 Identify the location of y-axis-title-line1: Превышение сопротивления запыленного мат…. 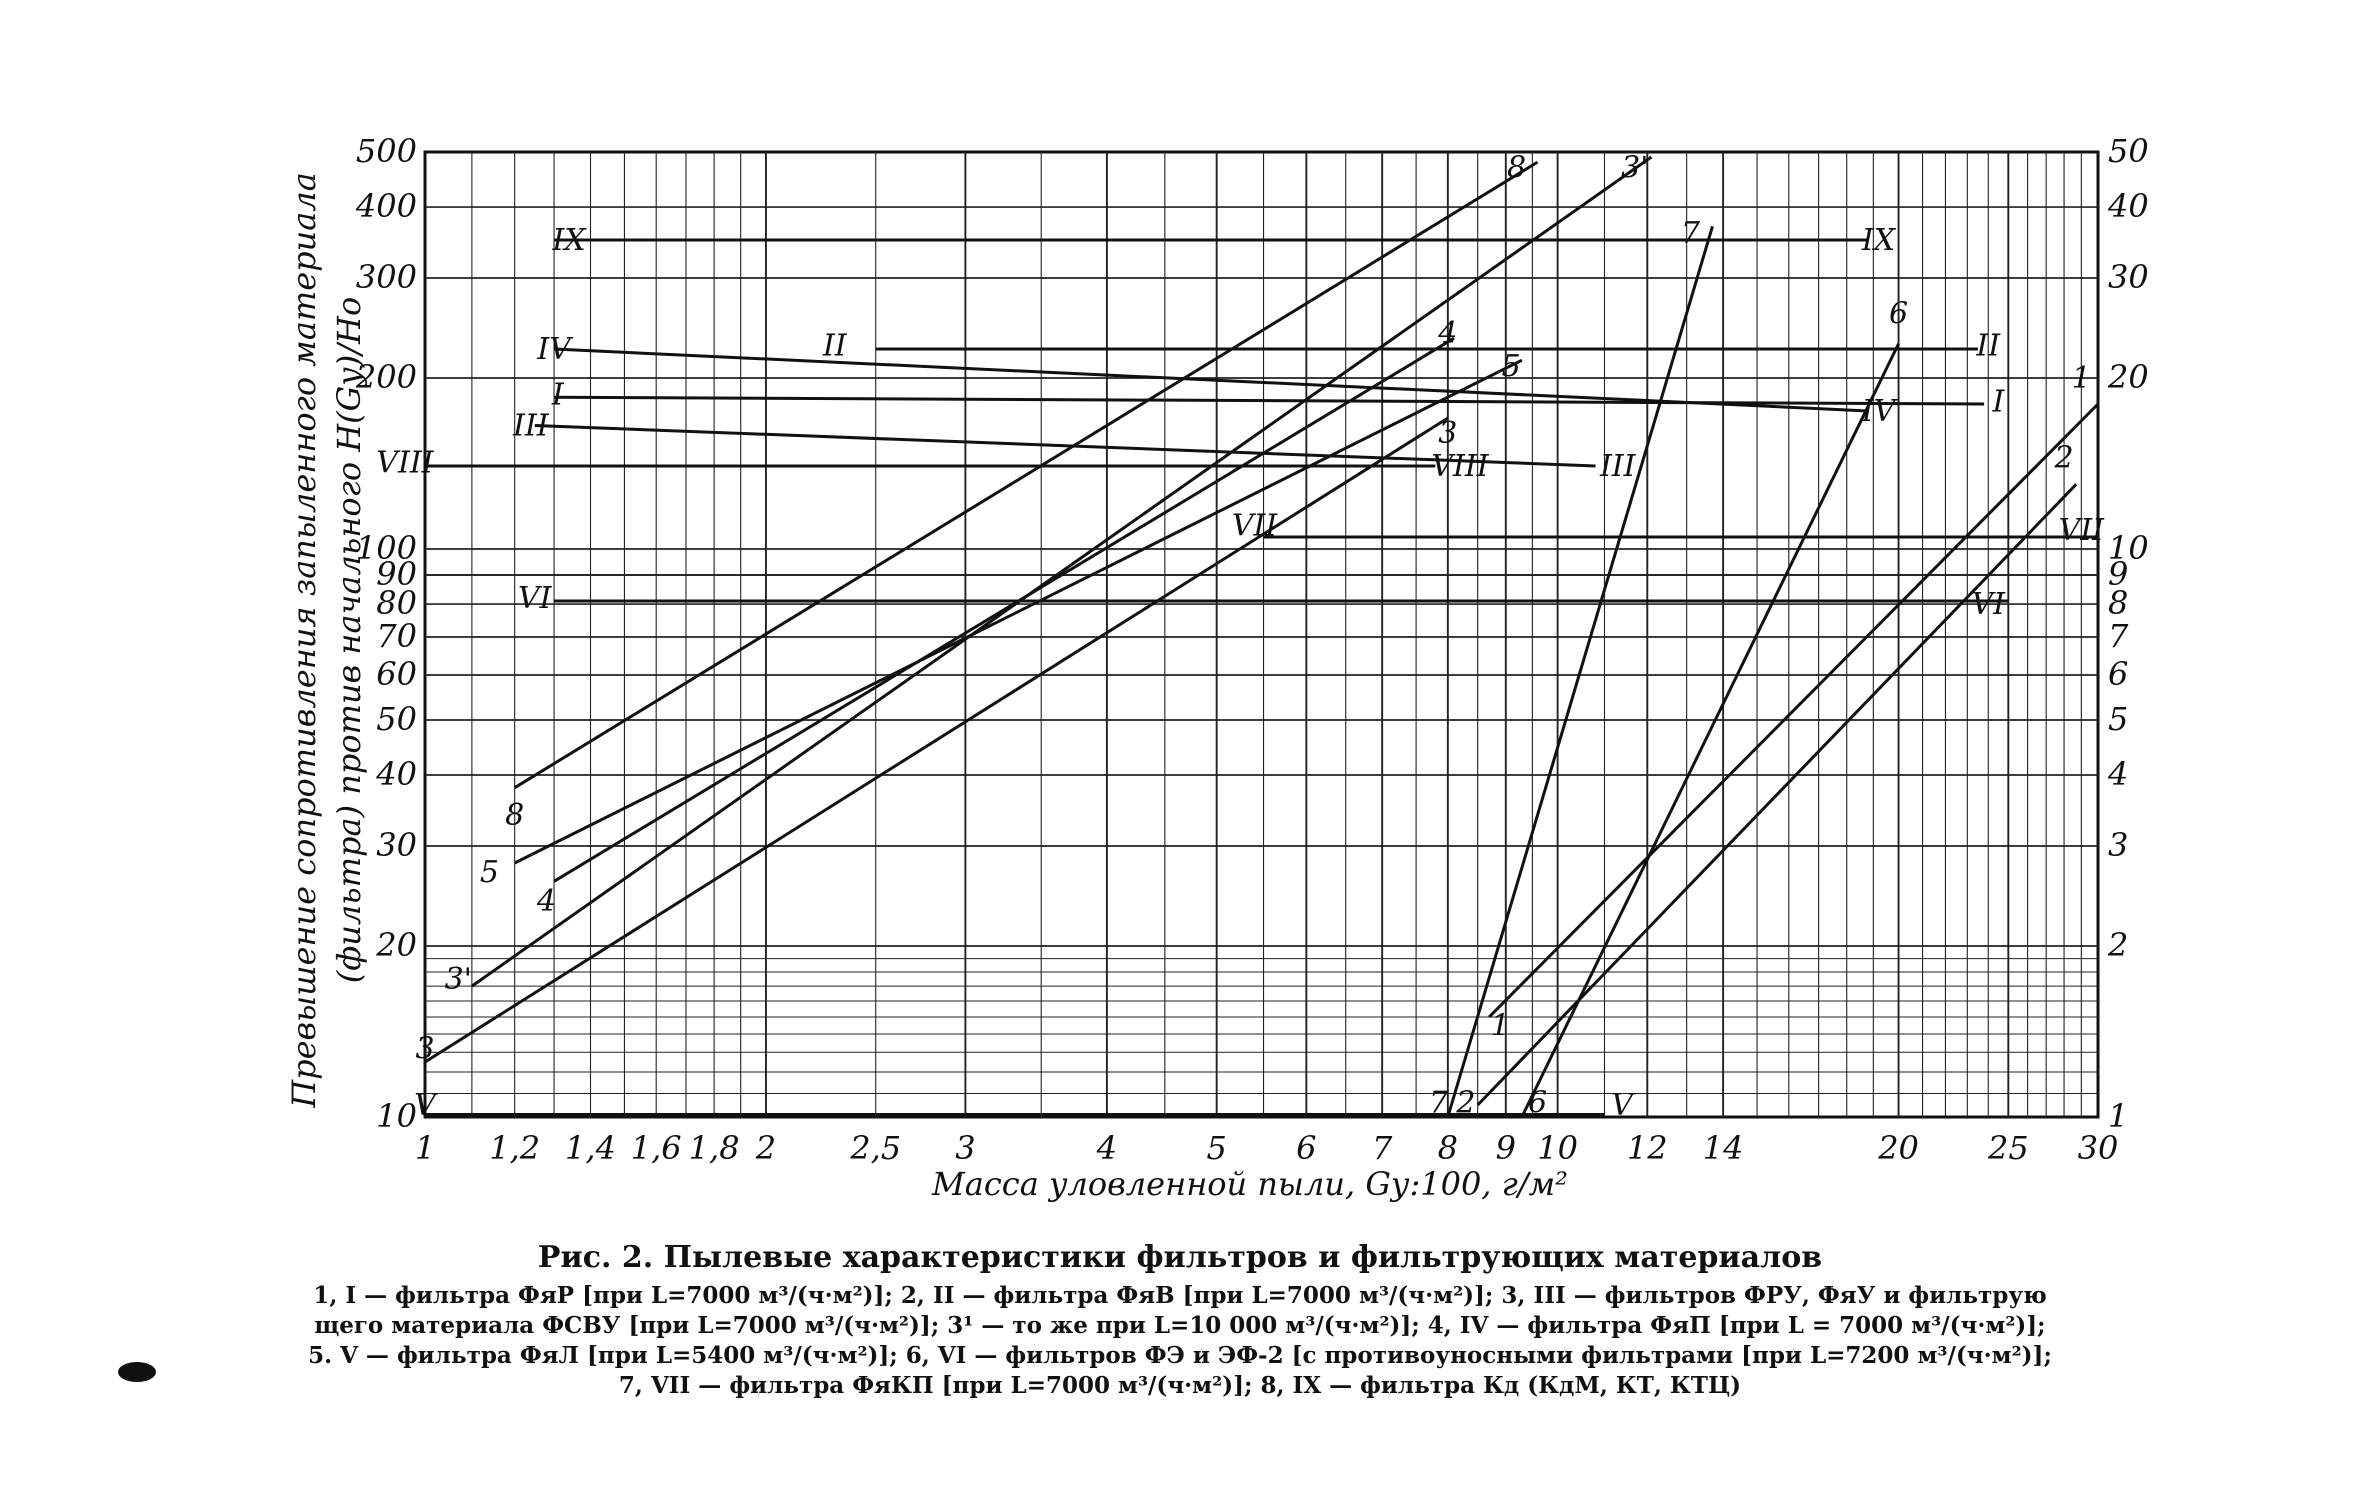
(304, 640).